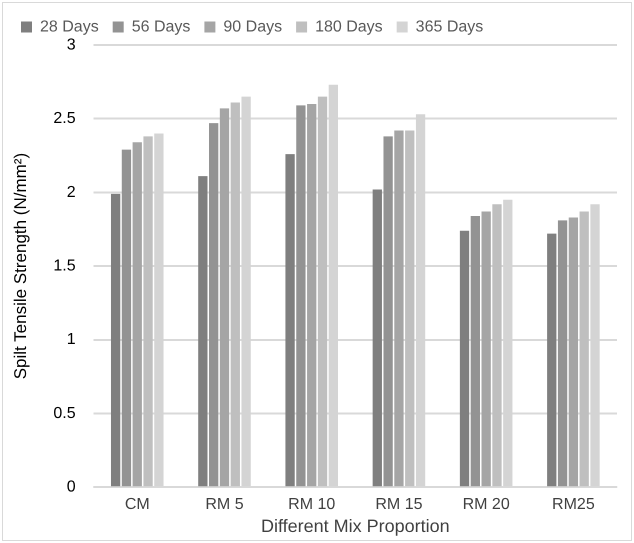 The width and height of the screenshot is (634, 543). Describe the element at coordinates (224, 505) in the screenshot. I see `x-tick-label: RM 5` at that location.